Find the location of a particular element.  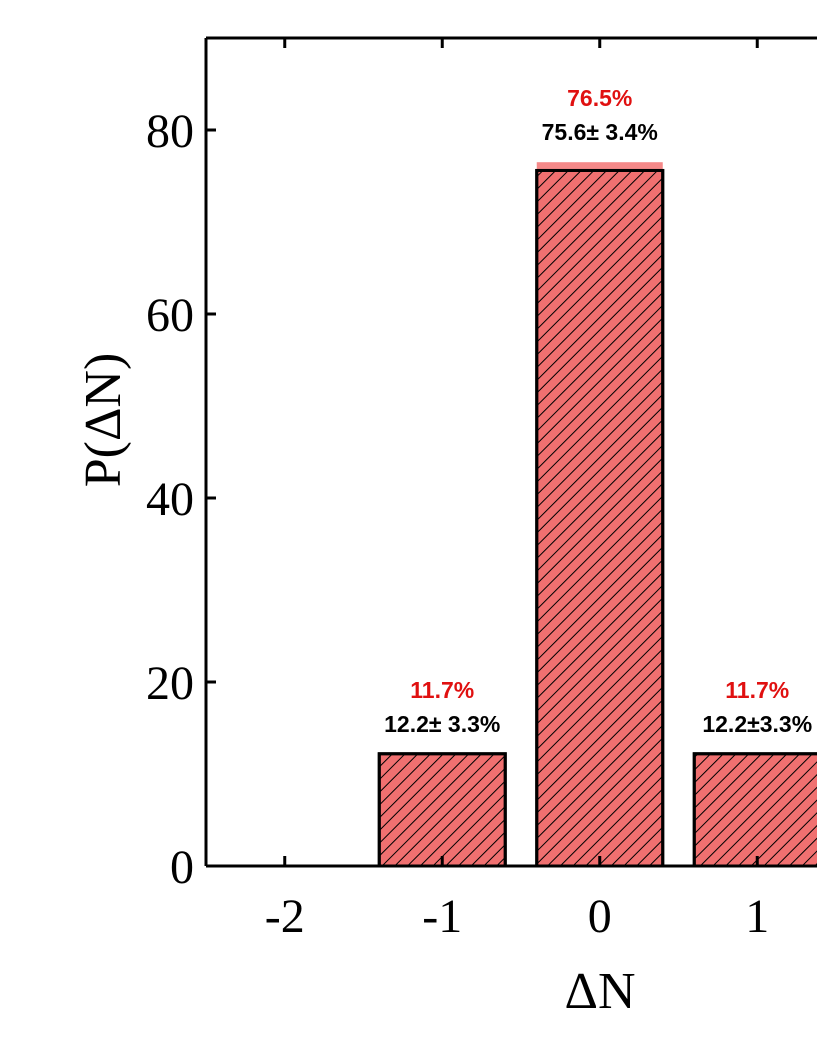

y-tick-label: 20 is located at coordinates (170, 683).